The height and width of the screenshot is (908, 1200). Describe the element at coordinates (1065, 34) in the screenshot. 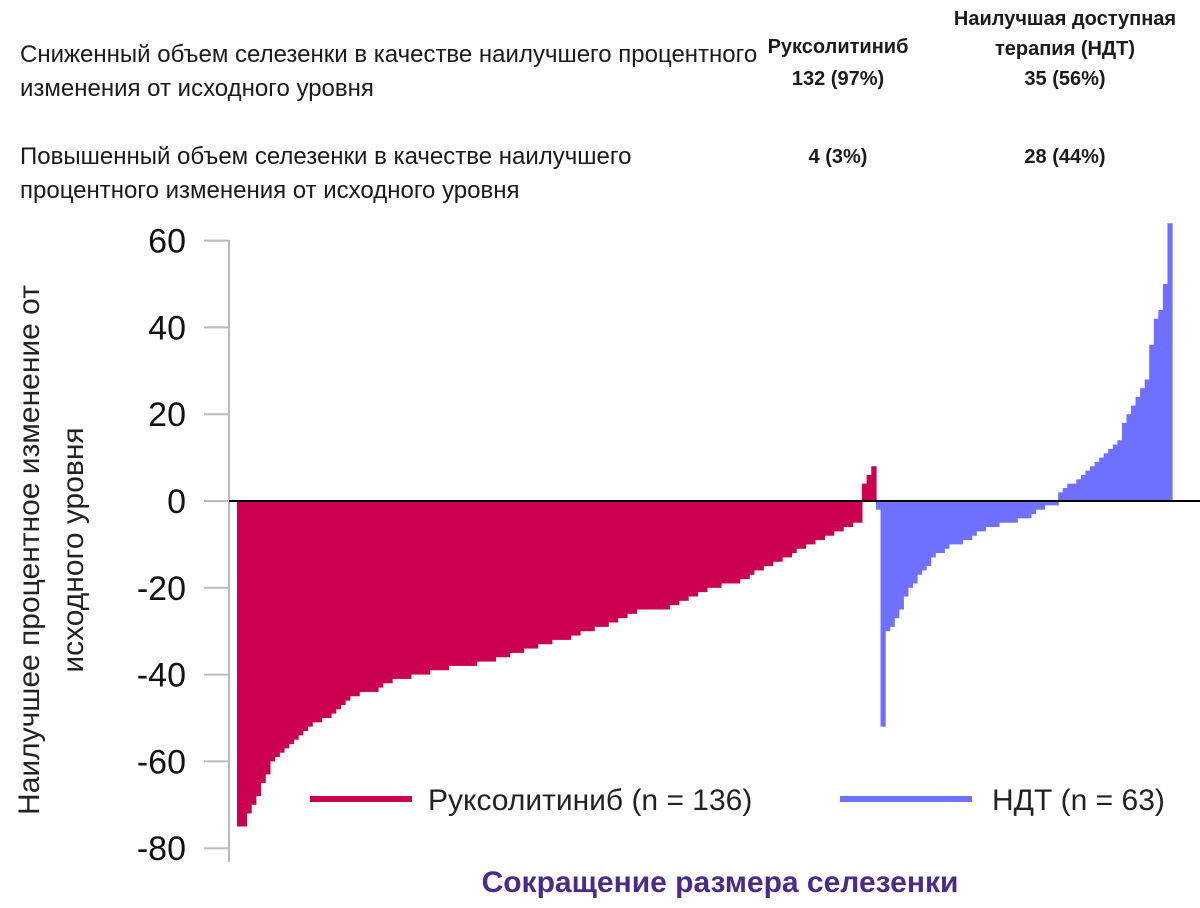

I see `summary-col-bat: Наилучшая доступная терапия (НДТ)` at that location.